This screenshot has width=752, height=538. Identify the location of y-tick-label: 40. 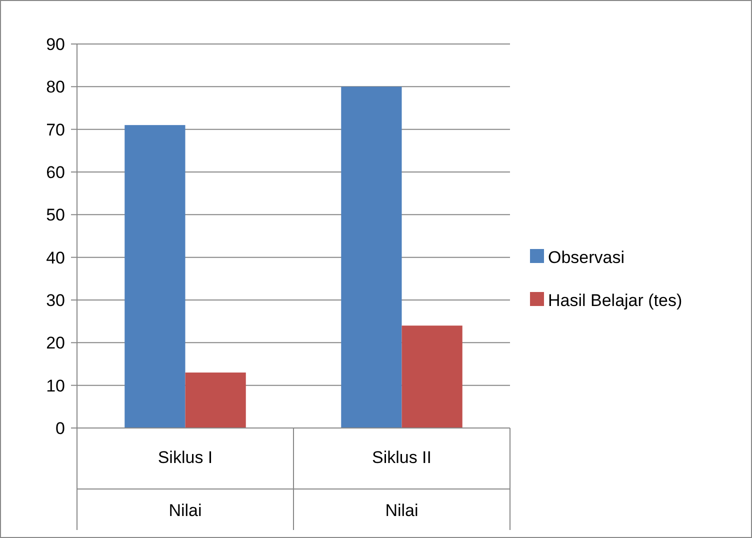
(55, 258).